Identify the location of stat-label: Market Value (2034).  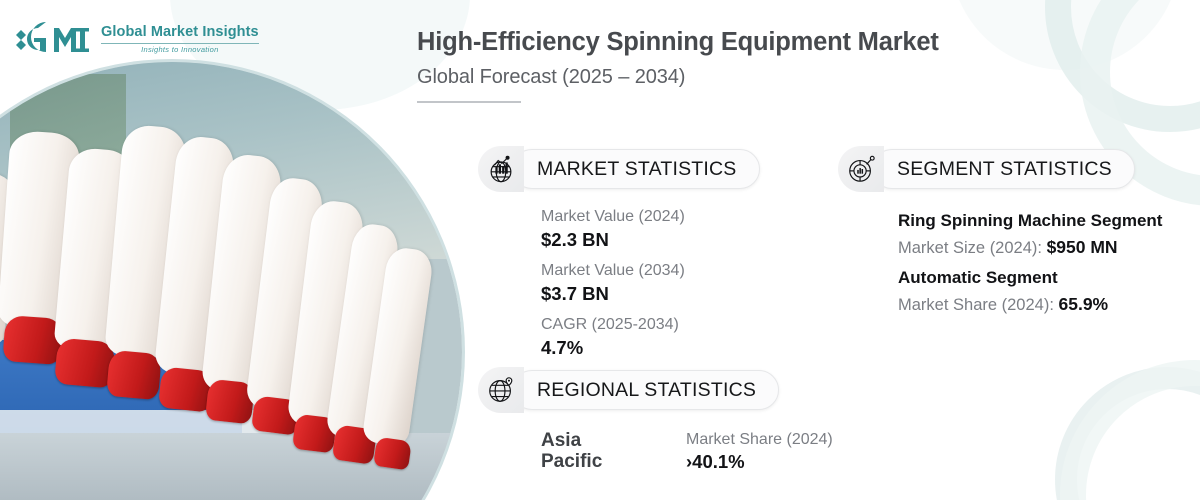
(613, 271).